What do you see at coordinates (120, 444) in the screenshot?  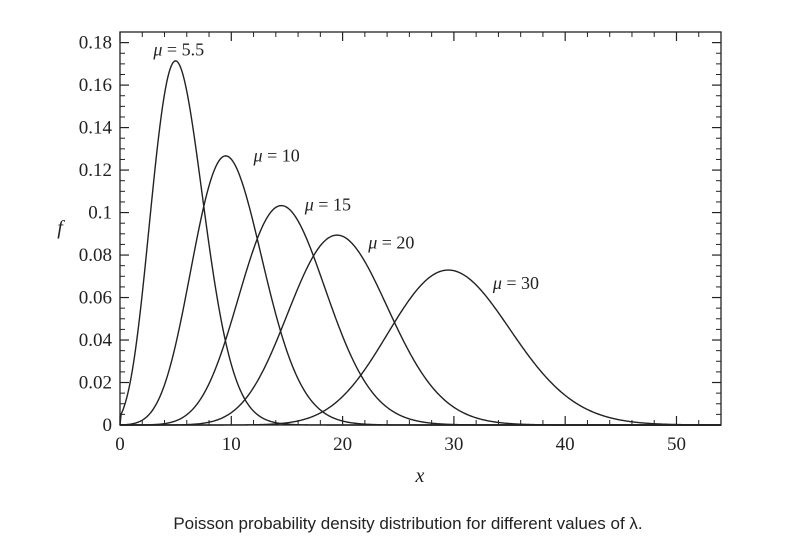 I see `x-tick-label: 0` at bounding box center [120, 444].